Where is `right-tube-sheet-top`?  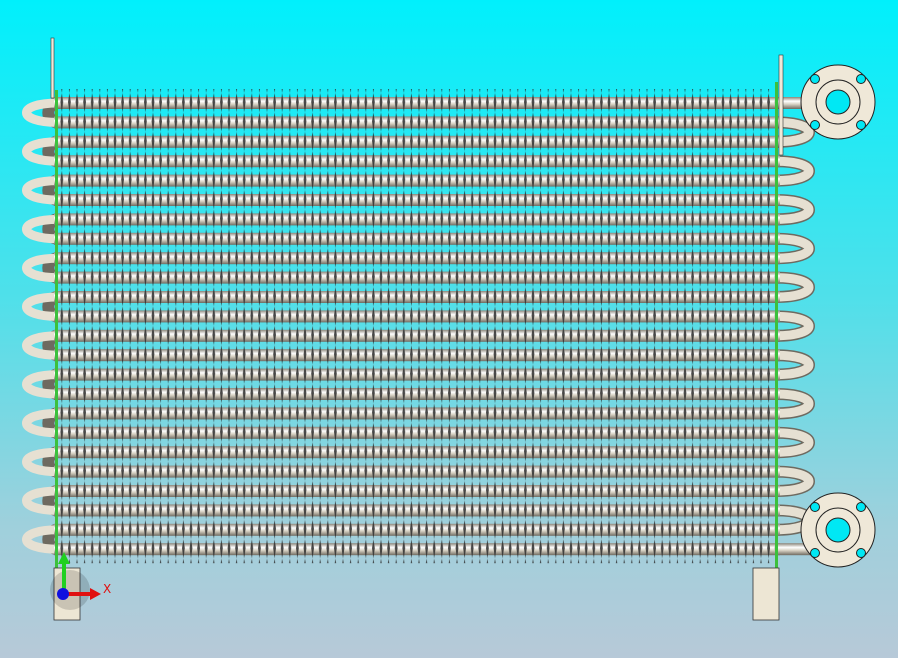 right-tube-sheet-top is located at coordinates (781, 105).